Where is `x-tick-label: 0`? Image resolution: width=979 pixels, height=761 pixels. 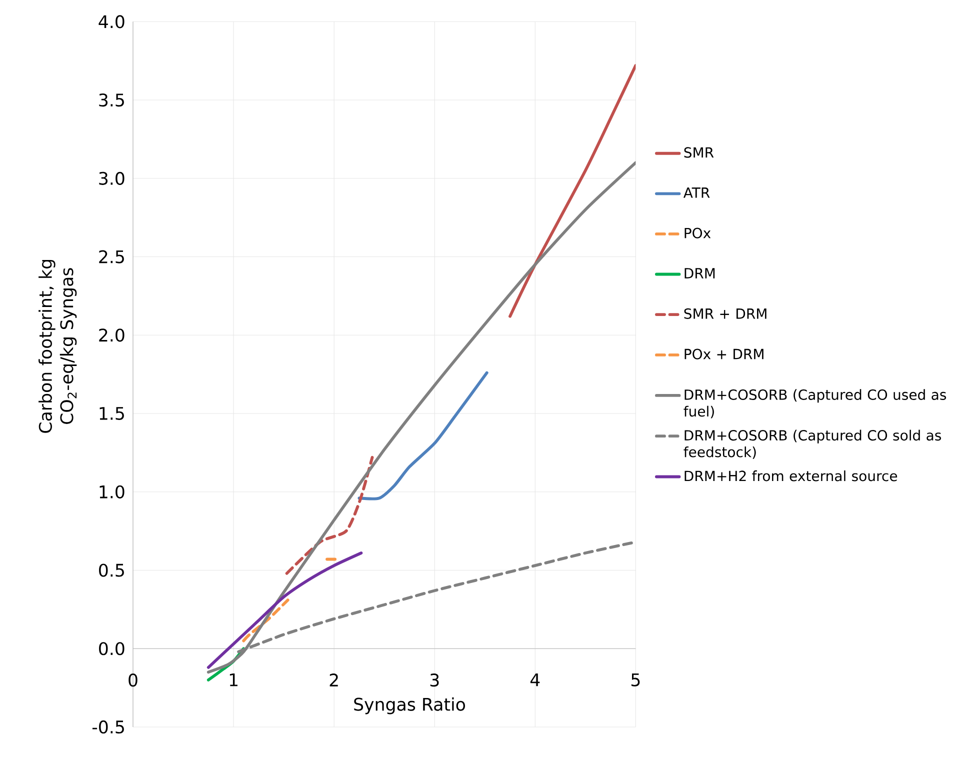 x-tick-label: 0 is located at coordinates (133, 680).